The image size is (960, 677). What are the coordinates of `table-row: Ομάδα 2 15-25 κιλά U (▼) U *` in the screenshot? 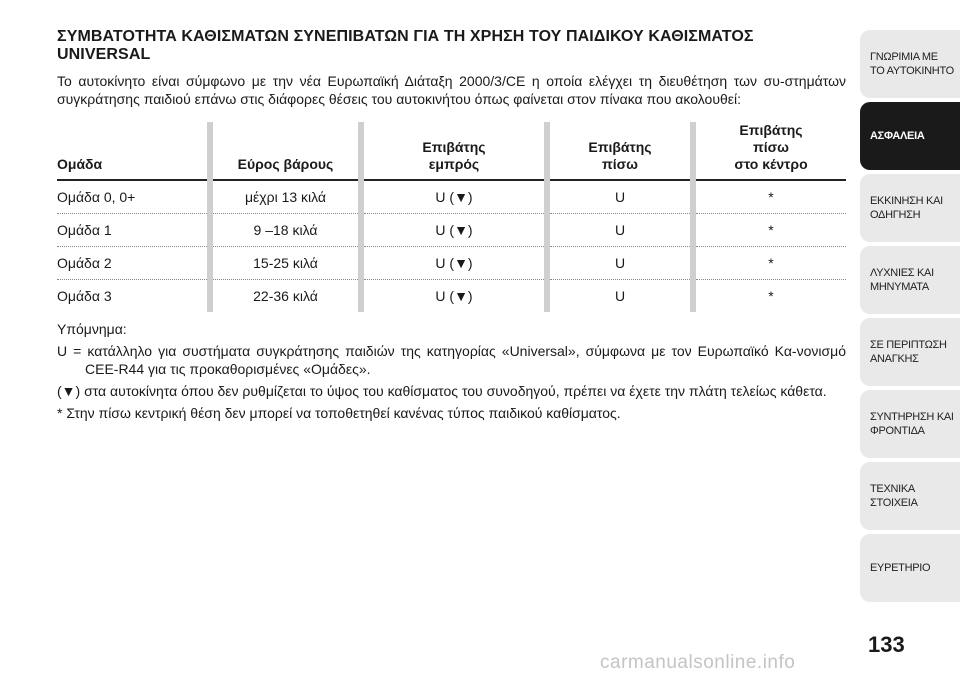 It's located at (451, 263).